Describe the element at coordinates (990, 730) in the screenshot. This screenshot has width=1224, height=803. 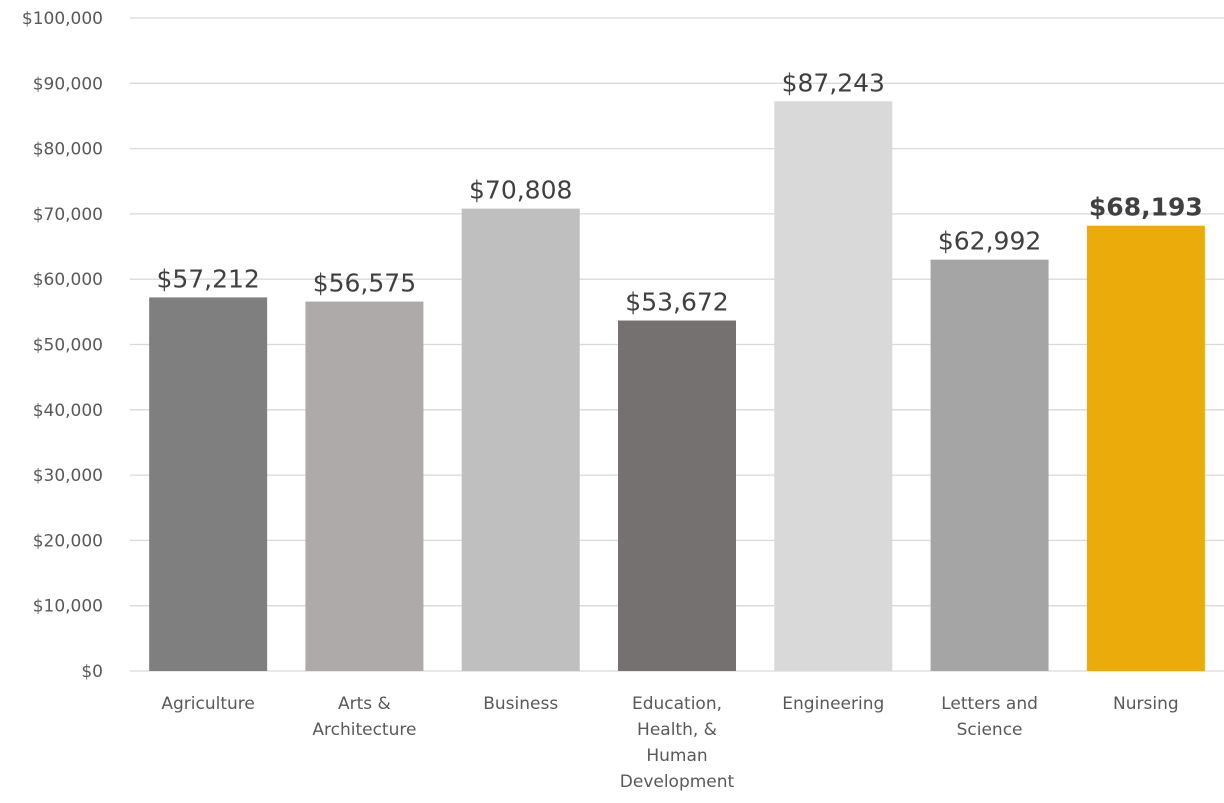
I see `category-label: Science` at that location.